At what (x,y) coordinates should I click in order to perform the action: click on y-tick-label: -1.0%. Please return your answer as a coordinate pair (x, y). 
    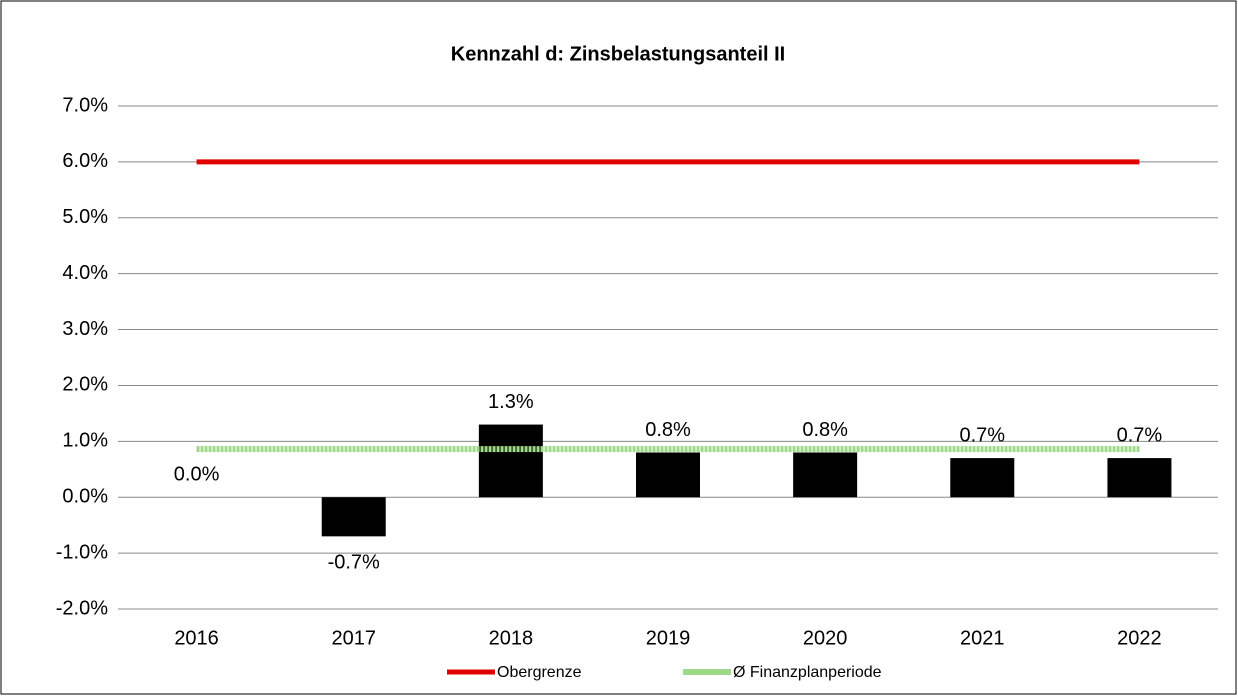
    Looking at the image, I should click on (82, 552).